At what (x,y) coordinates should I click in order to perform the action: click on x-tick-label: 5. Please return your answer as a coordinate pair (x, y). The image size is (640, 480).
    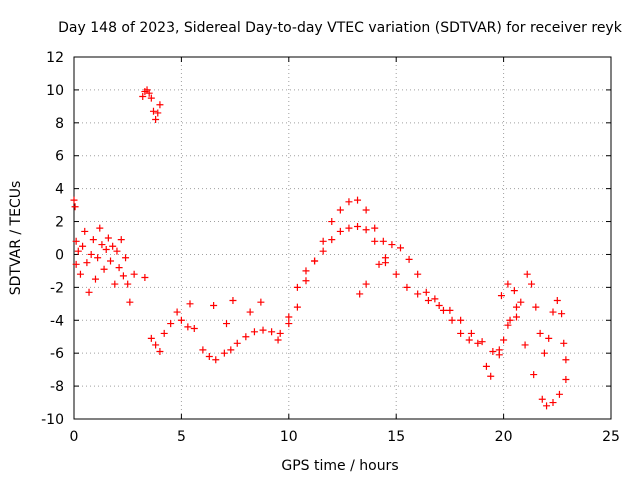
    Looking at the image, I should click on (181, 437).